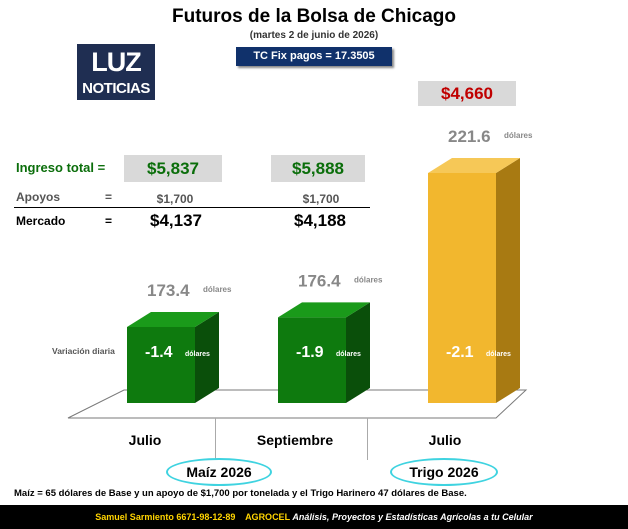 This screenshot has height=529, width=628. Describe the element at coordinates (314, 56) in the screenshot. I see `exchange-rate-badge: TC Fix pagos = 17.3505` at that location.